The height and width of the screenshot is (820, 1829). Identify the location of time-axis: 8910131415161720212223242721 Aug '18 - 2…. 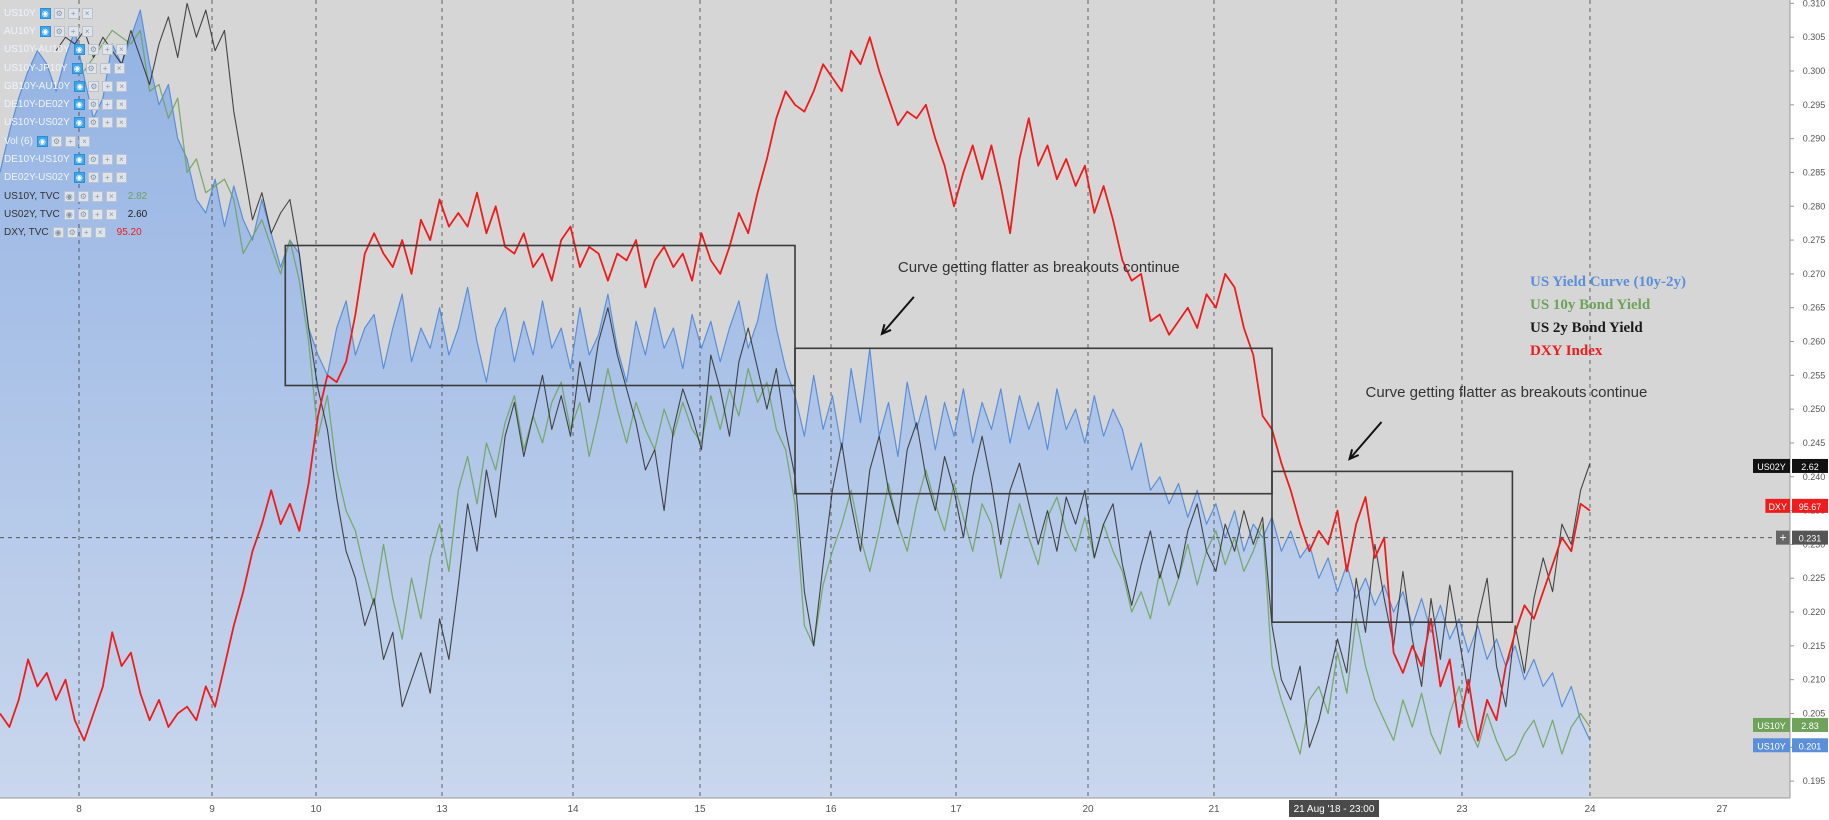
(895, 807).